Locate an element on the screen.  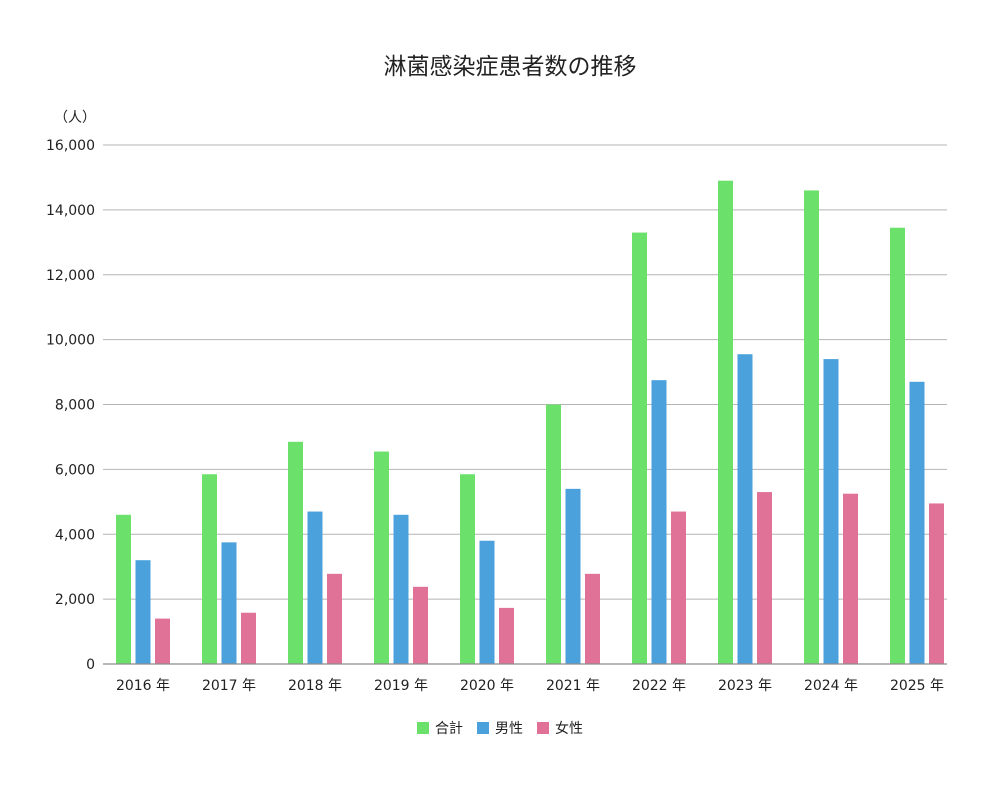
y-axis-unit-label: （人） is located at coordinates (75, 118).